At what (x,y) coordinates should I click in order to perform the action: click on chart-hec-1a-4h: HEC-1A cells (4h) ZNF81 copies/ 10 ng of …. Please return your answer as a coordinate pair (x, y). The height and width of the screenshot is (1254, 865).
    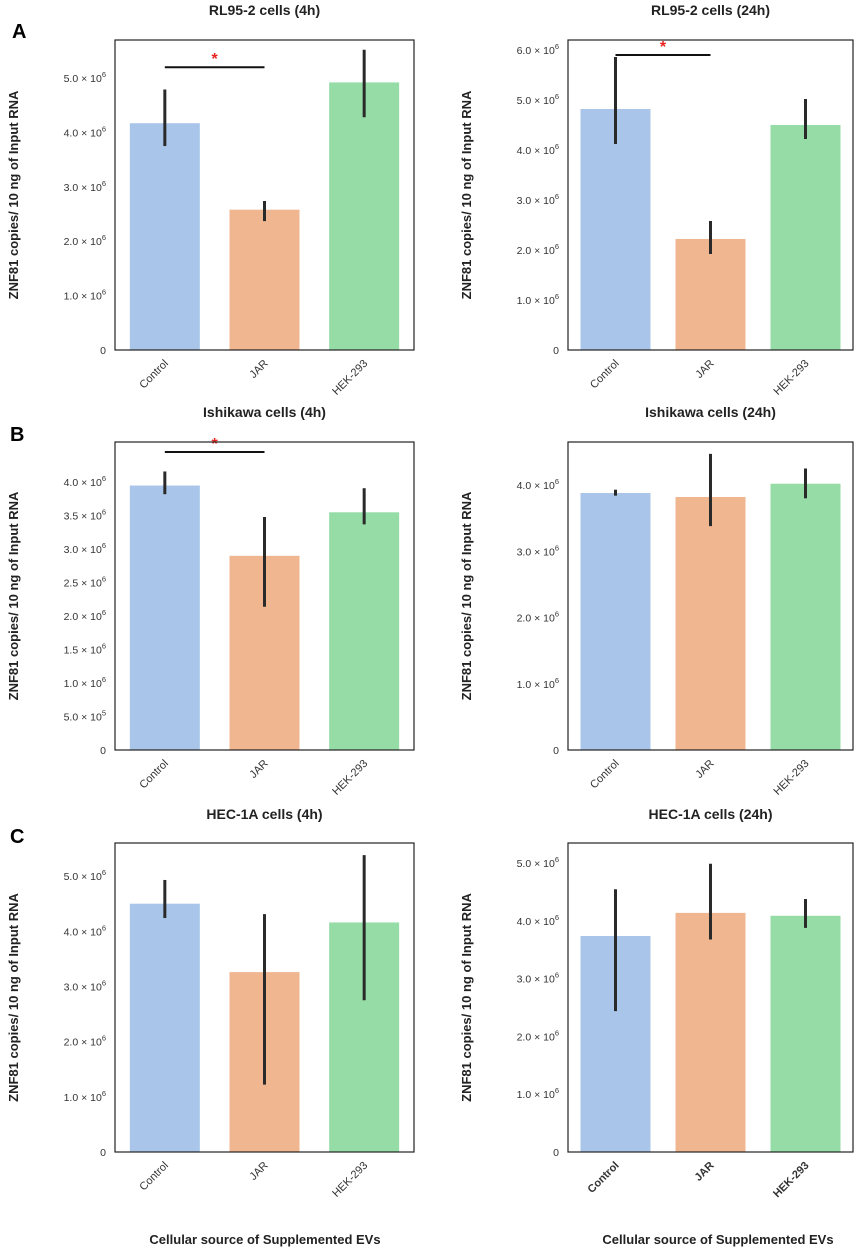
    Looking at the image, I should click on (210, 1003).